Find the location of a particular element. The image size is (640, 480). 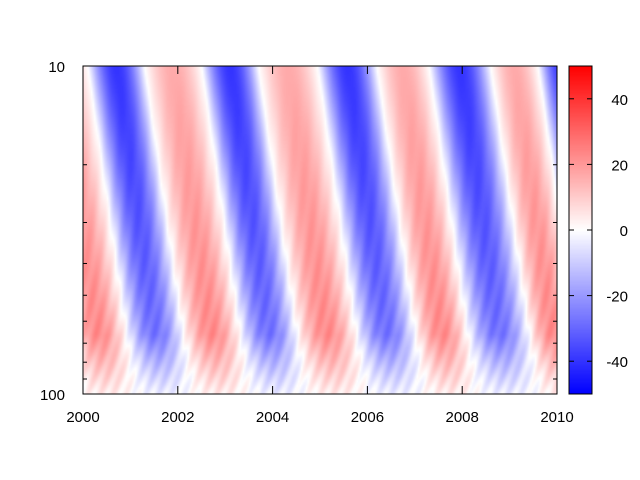

colorbar-tick-label: 20 is located at coordinates (619, 165).